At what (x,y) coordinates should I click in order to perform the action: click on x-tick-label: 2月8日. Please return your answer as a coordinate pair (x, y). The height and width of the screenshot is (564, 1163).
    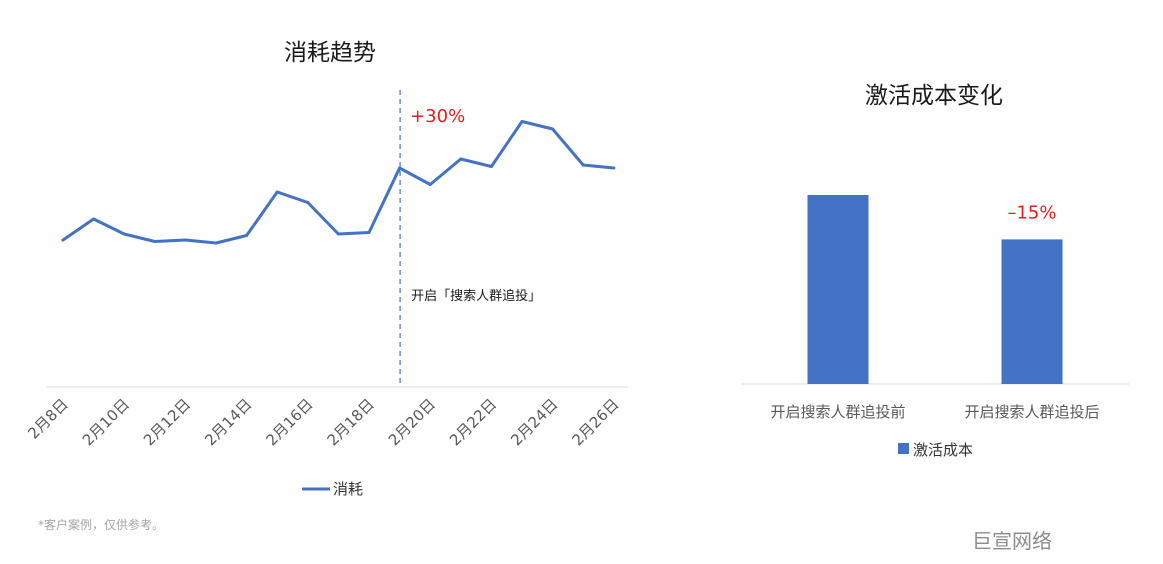
    Looking at the image, I should click on (47, 418).